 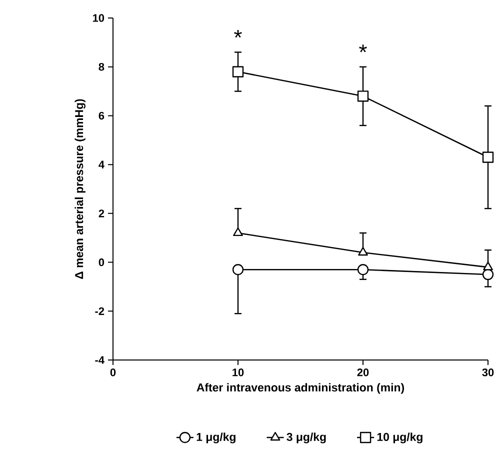 I want to click on x-tick-label: 10, so click(x=238, y=372).